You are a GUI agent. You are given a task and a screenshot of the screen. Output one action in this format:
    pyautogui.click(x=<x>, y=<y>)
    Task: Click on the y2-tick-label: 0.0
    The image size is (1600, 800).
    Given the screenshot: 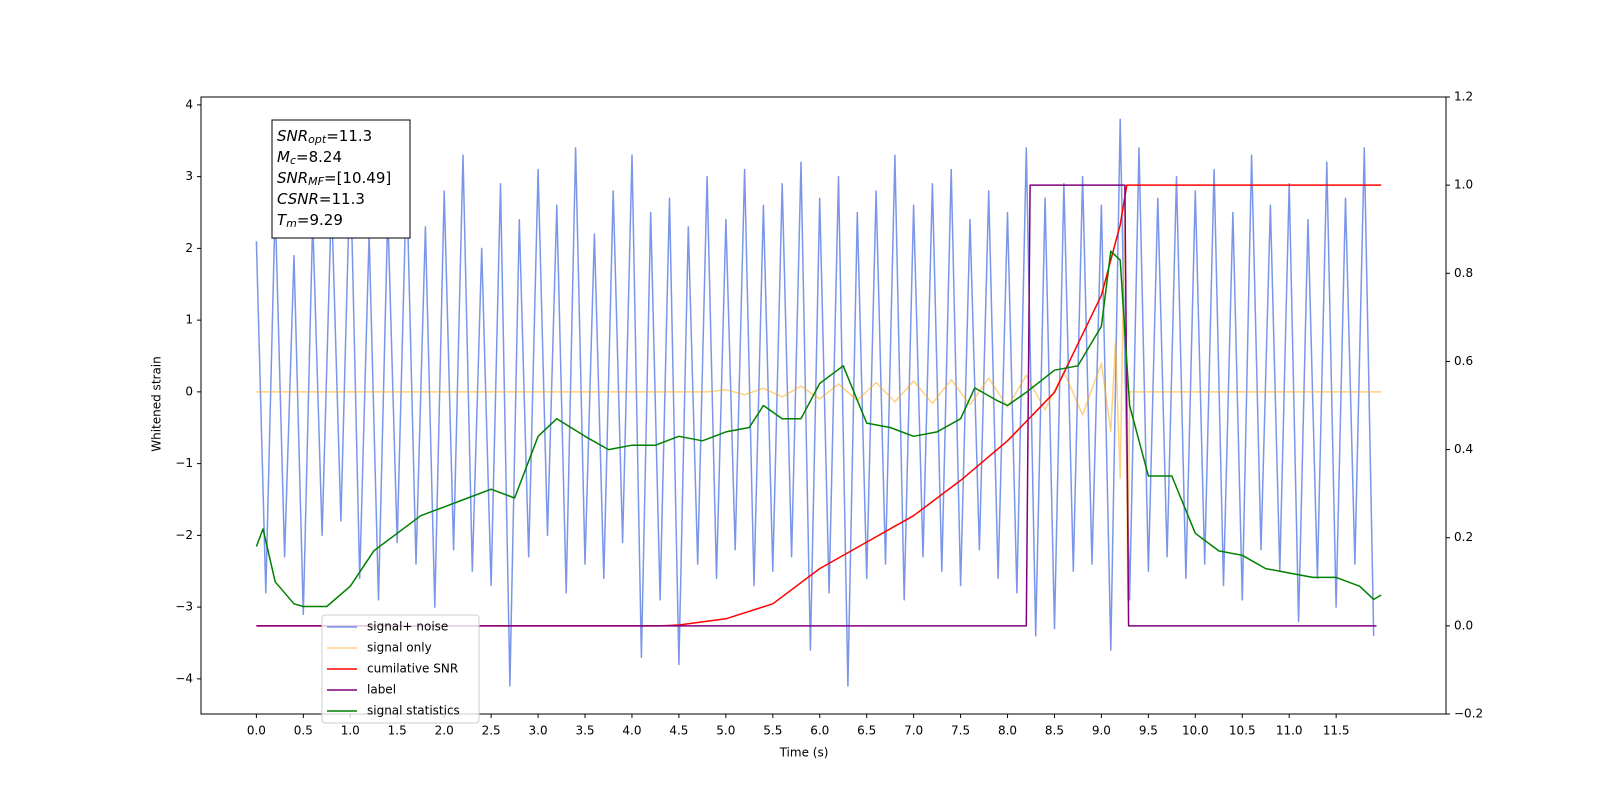 What is the action you would take?
    pyautogui.click(x=1463, y=625)
    